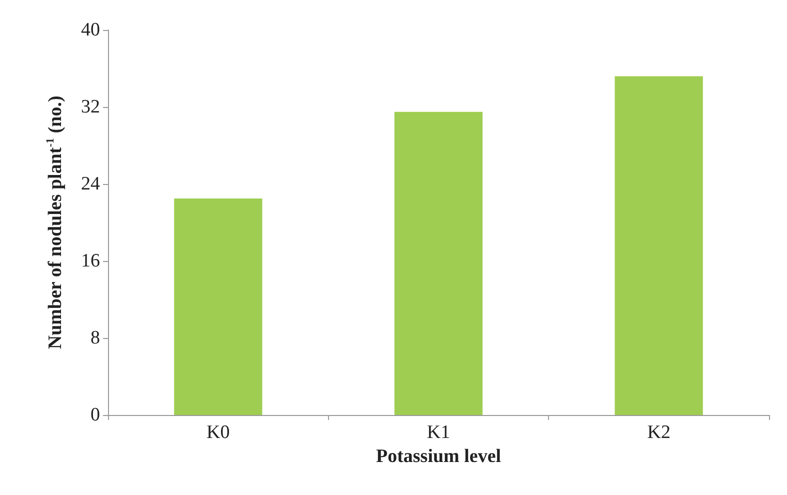  What do you see at coordinates (90, 107) in the screenshot?
I see `y-tick-label: 32` at bounding box center [90, 107].